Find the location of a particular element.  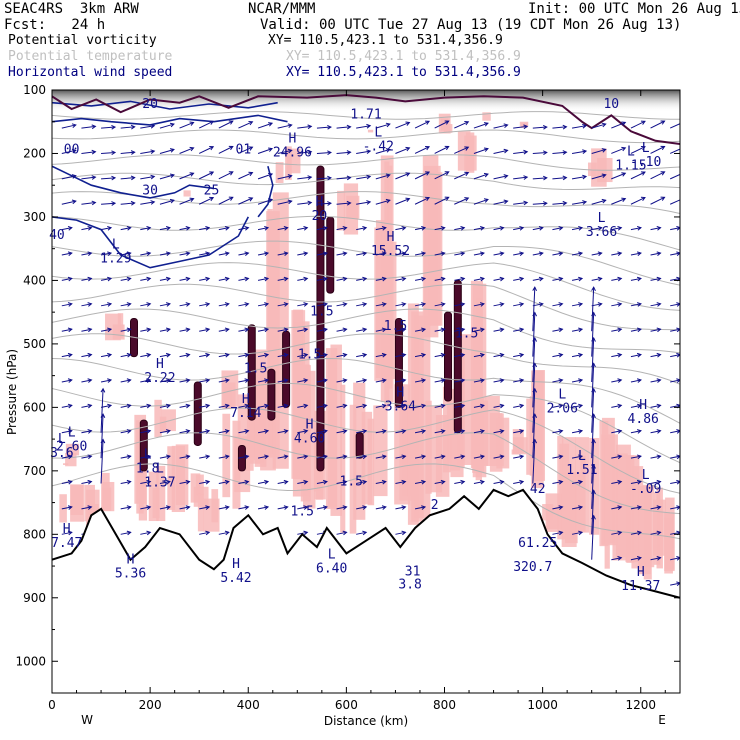

x-tick-label: 1200 is located at coordinates (640, 705).